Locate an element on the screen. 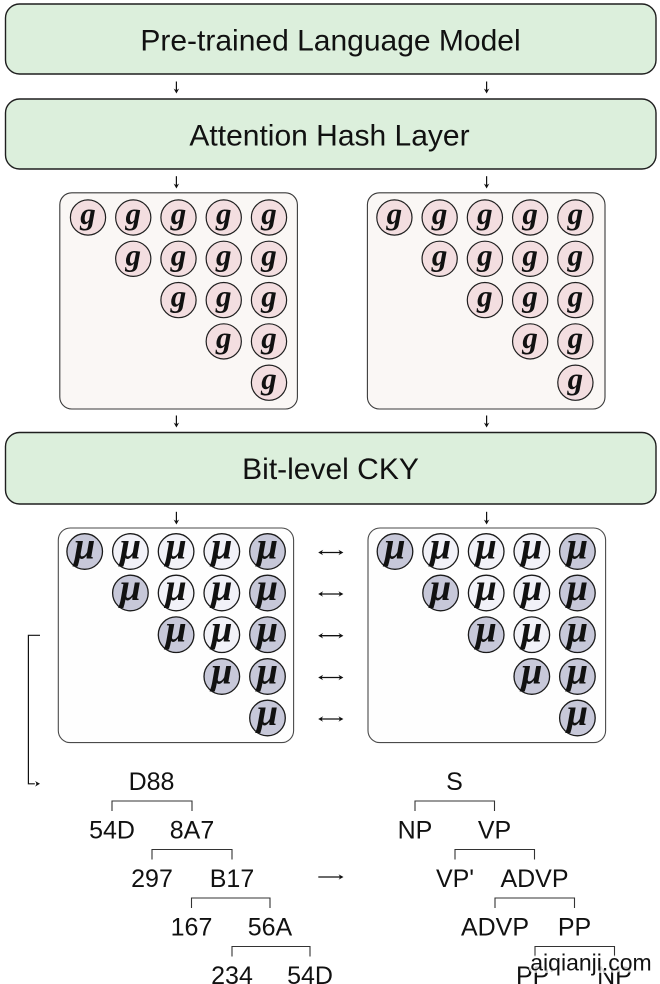  svg-text: 167 is located at coordinates (192, 928).